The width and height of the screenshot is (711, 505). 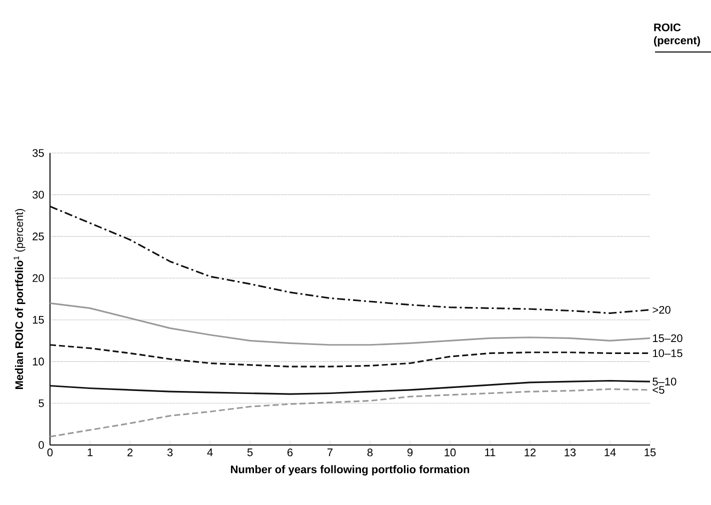 I want to click on x-tick-label: 5, so click(x=250, y=452).